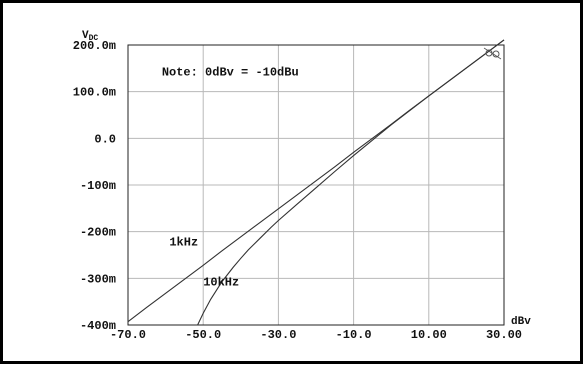 The width and height of the screenshot is (583, 369). I want to click on x-axis-label: dBv, so click(521, 322).